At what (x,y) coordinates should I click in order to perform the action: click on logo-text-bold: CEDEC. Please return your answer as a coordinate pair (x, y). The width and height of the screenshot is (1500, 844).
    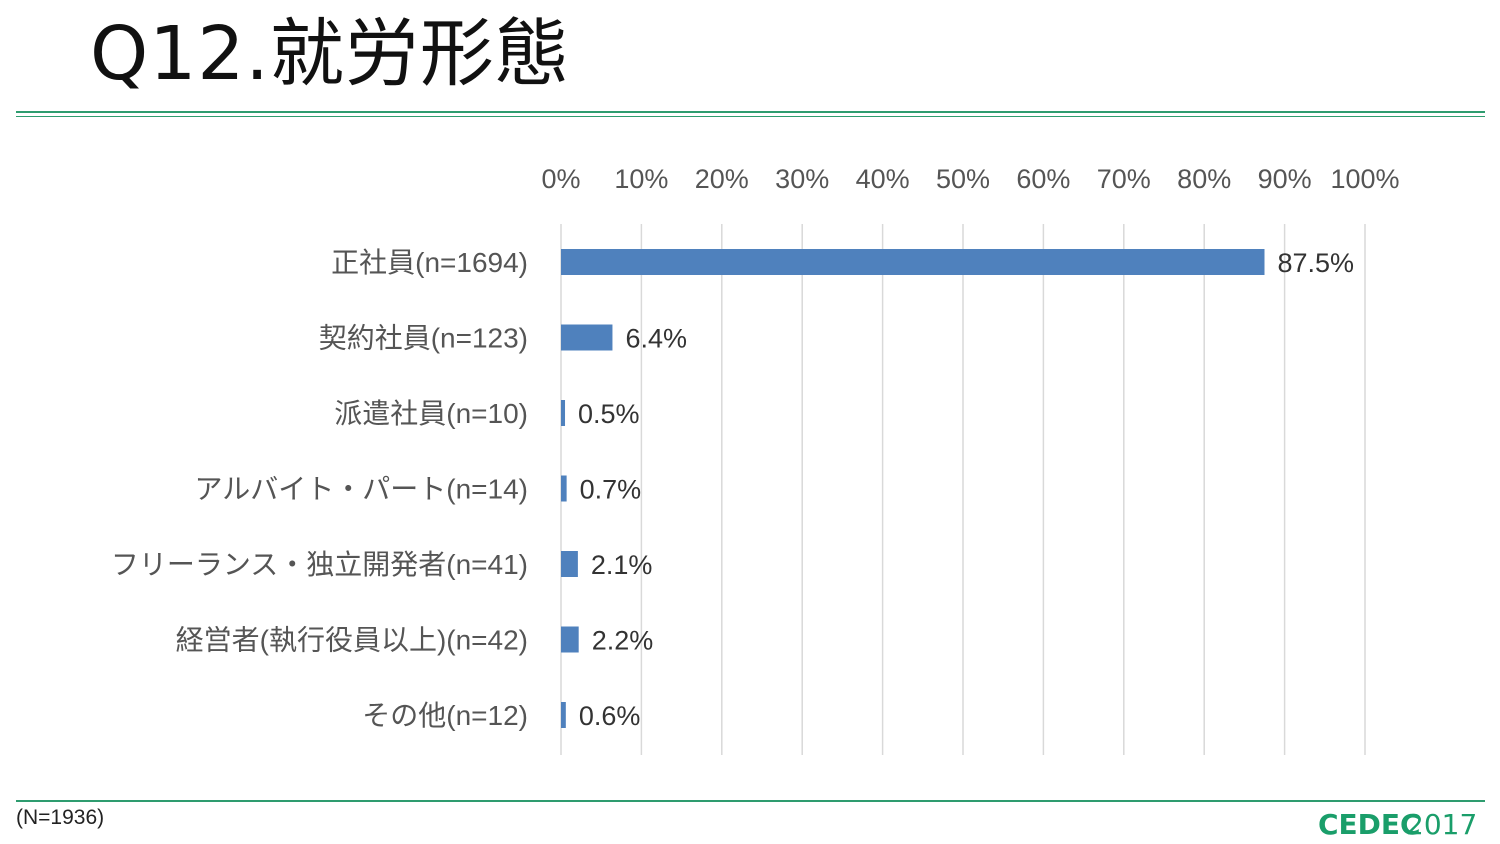
    Looking at the image, I should click on (1369, 824).